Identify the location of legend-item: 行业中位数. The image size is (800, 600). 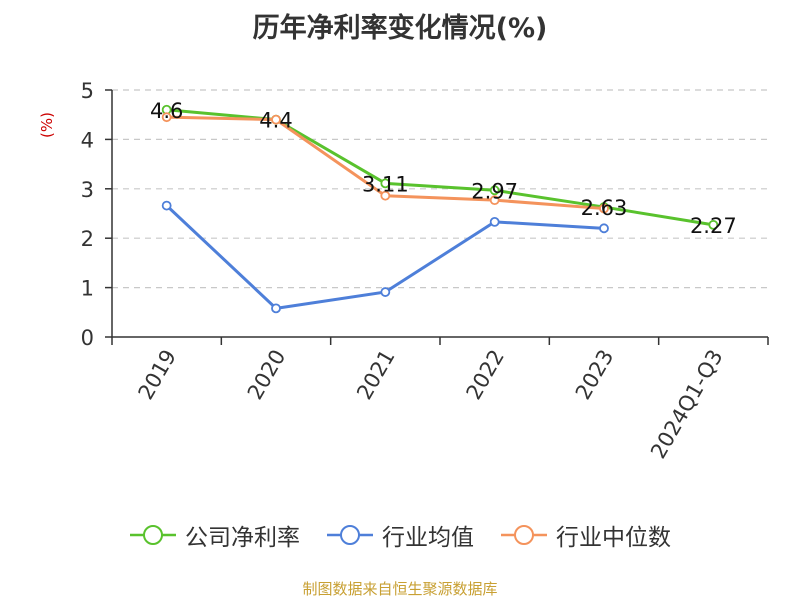
(585, 535).